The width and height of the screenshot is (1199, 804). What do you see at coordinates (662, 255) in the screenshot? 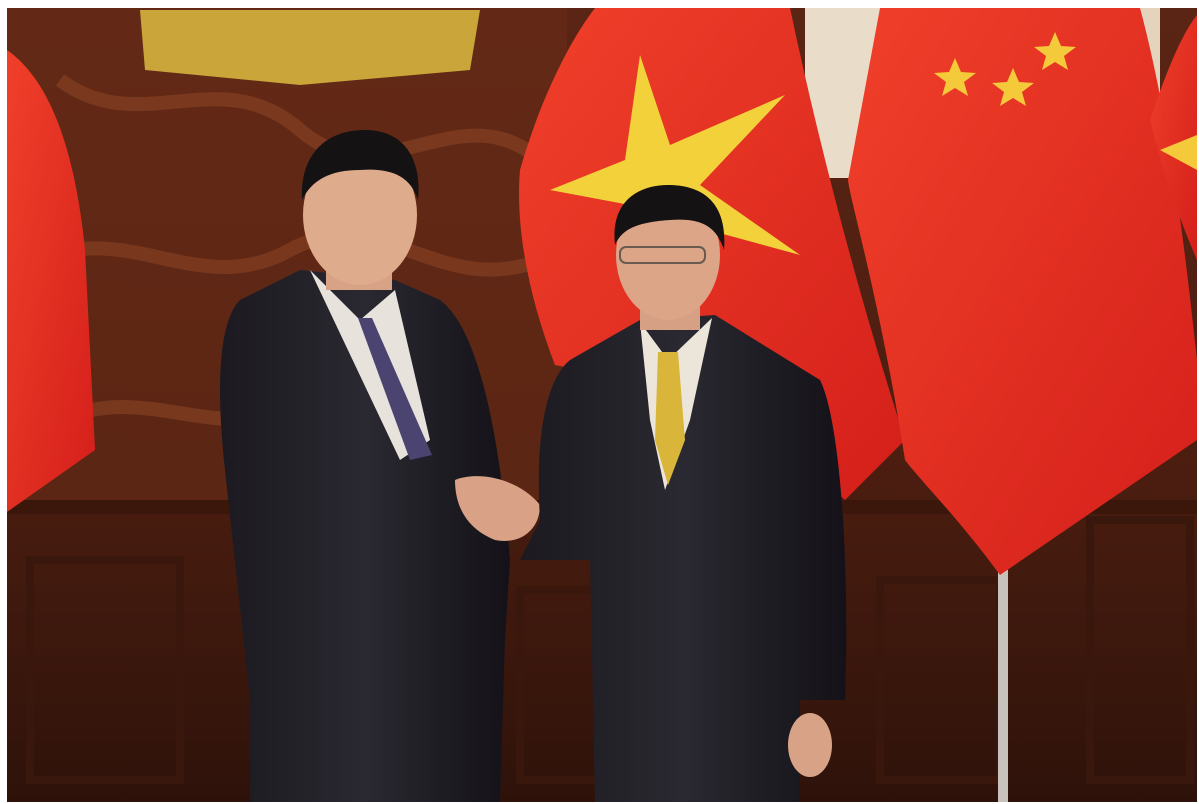
I see `glasses` at bounding box center [662, 255].